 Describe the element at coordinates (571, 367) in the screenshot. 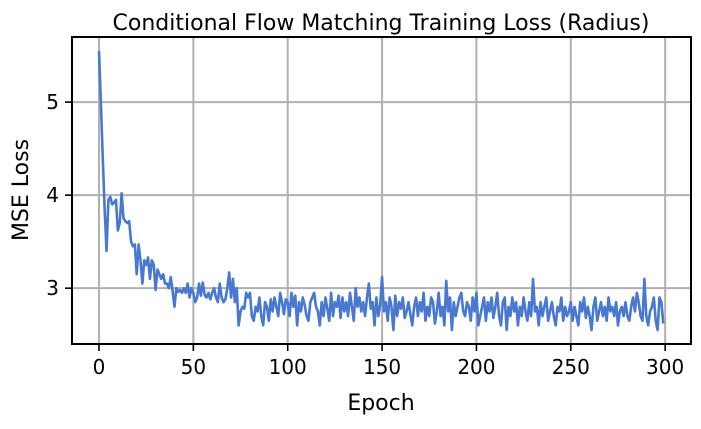

I see `x-tick-label: 250` at that location.